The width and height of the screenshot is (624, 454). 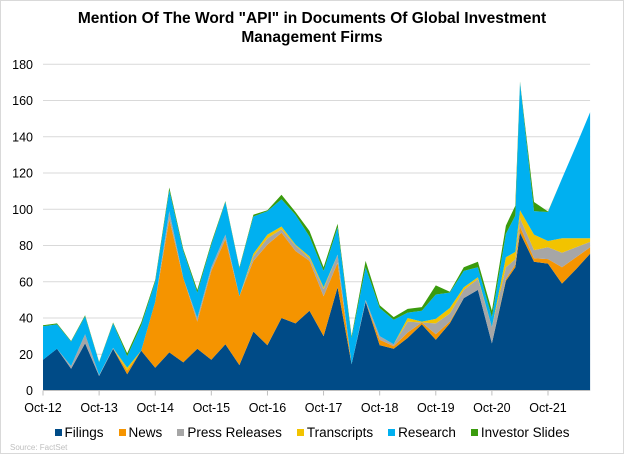 What do you see at coordinates (22, 210) in the screenshot?
I see `y-tick-label: 100` at bounding box center [22, 210].